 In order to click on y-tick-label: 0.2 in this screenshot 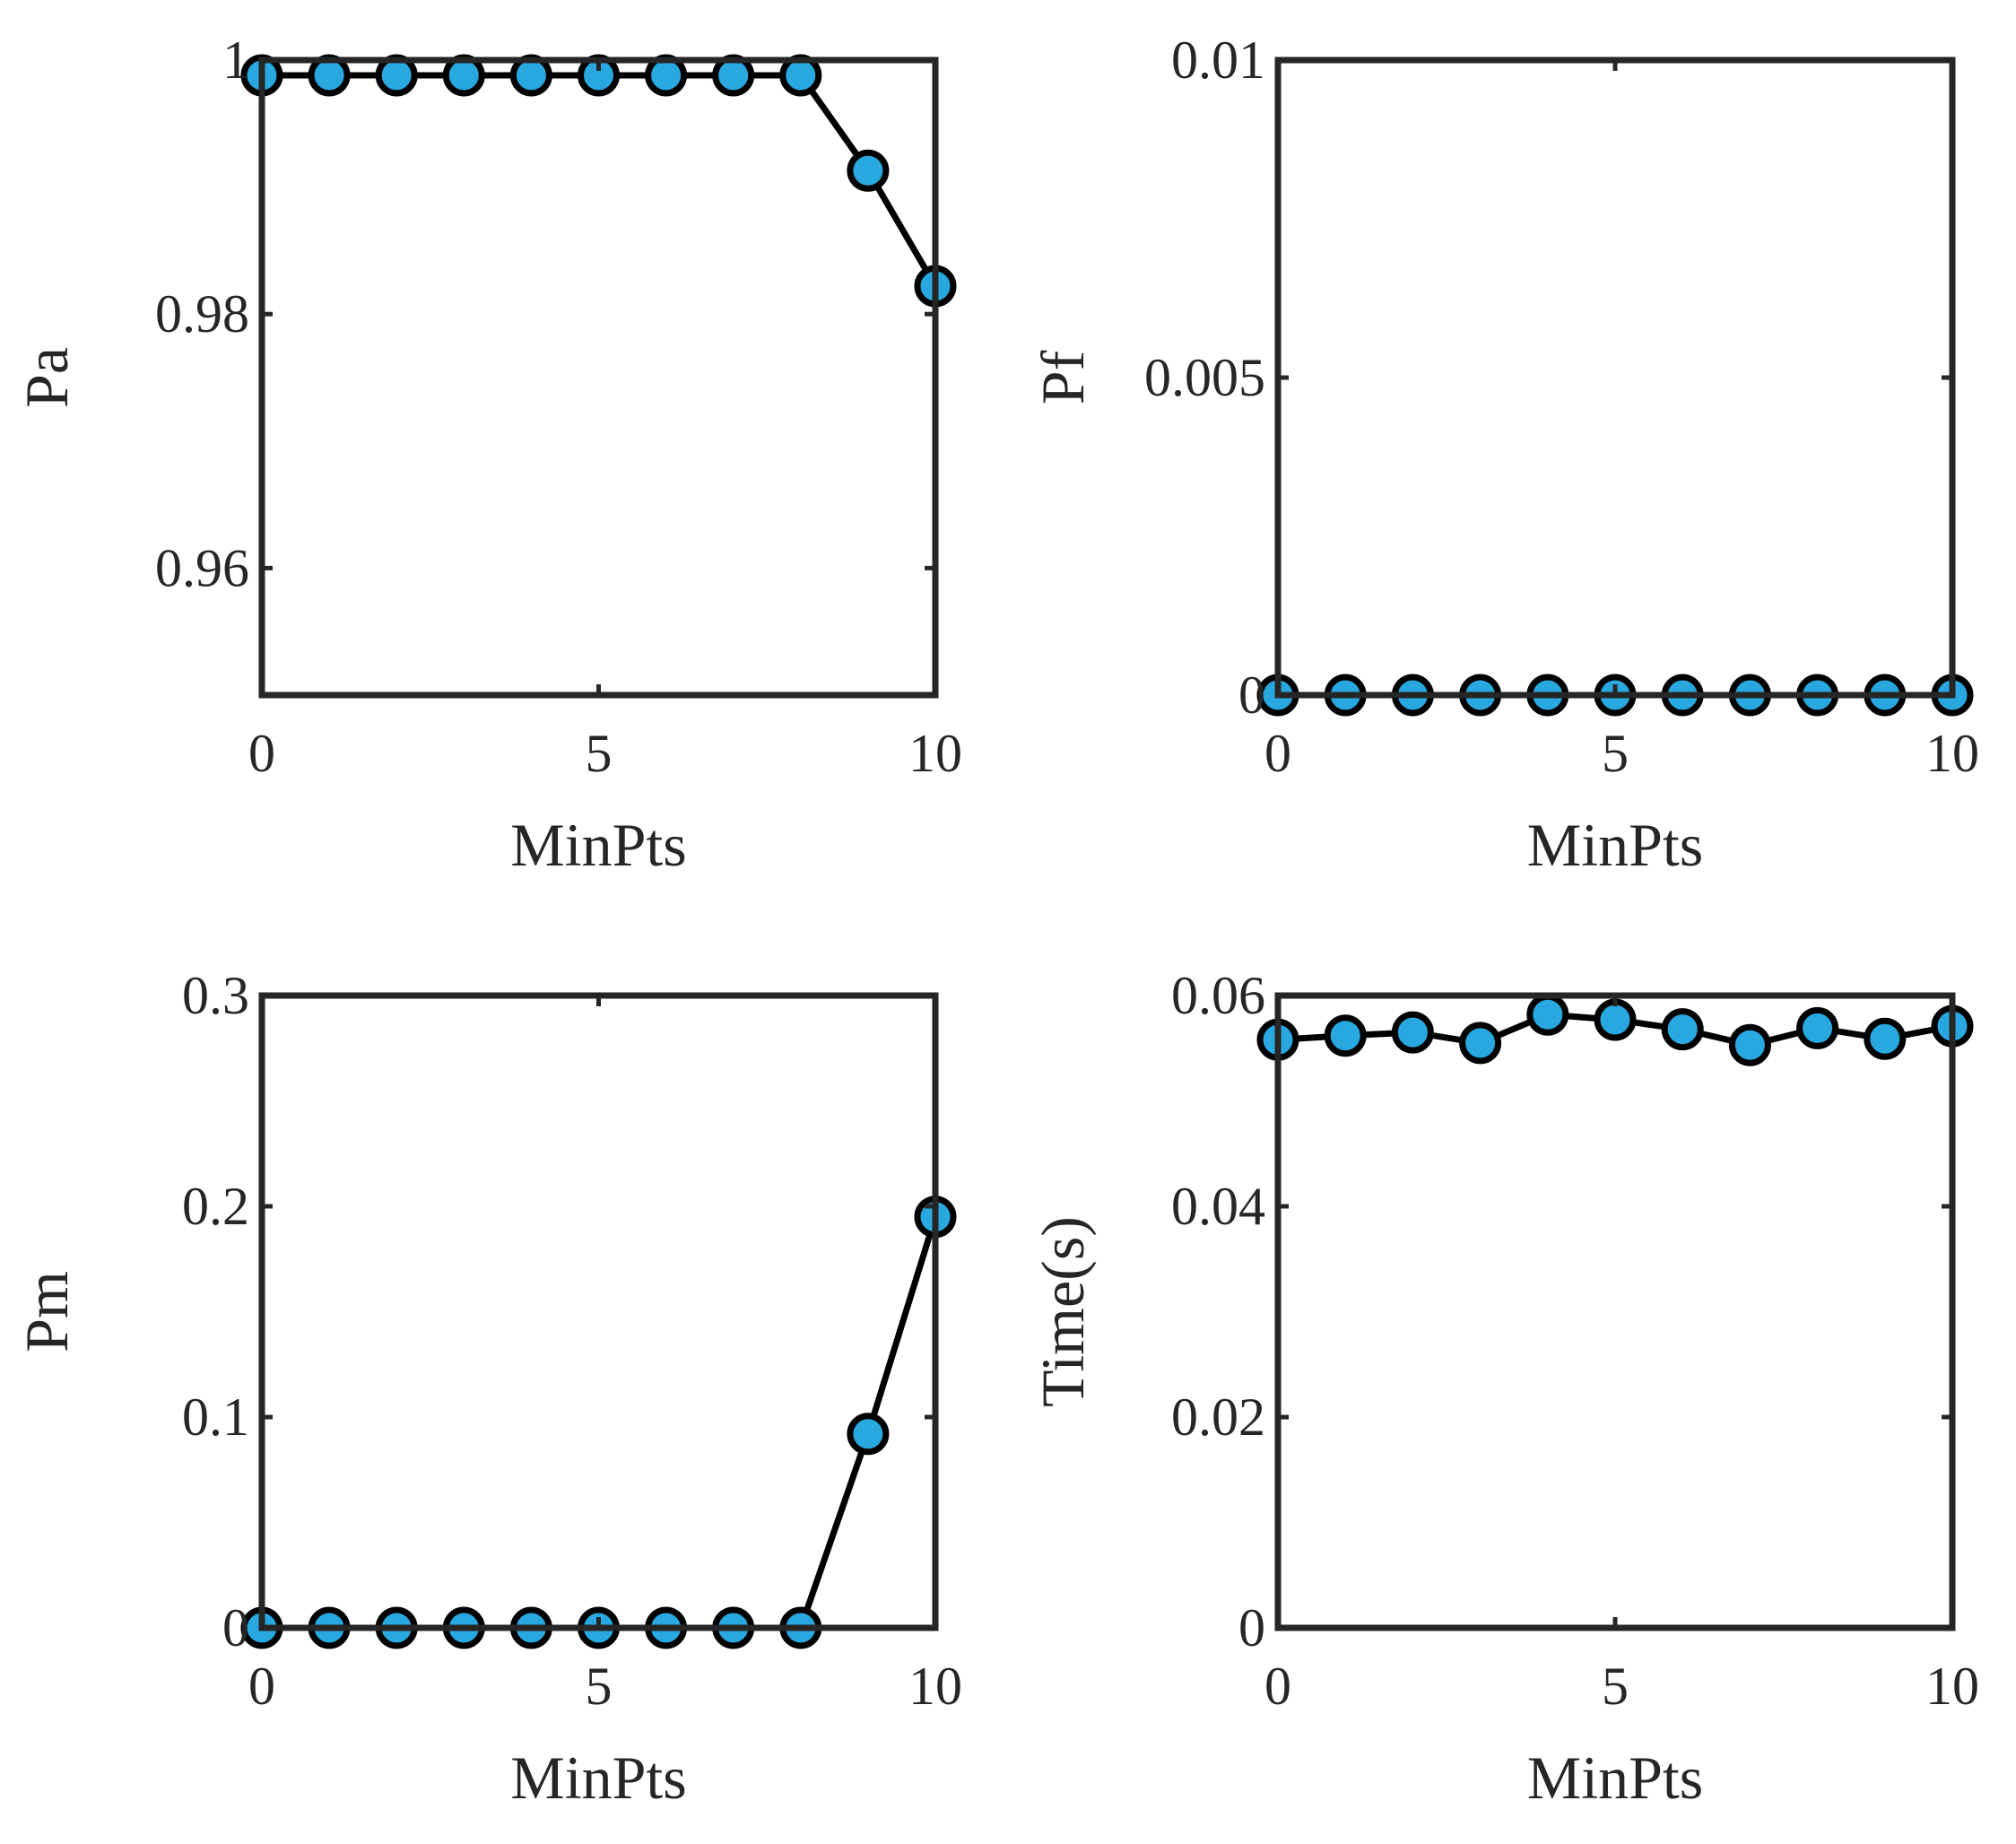, I will do `click(216, 1206)`.